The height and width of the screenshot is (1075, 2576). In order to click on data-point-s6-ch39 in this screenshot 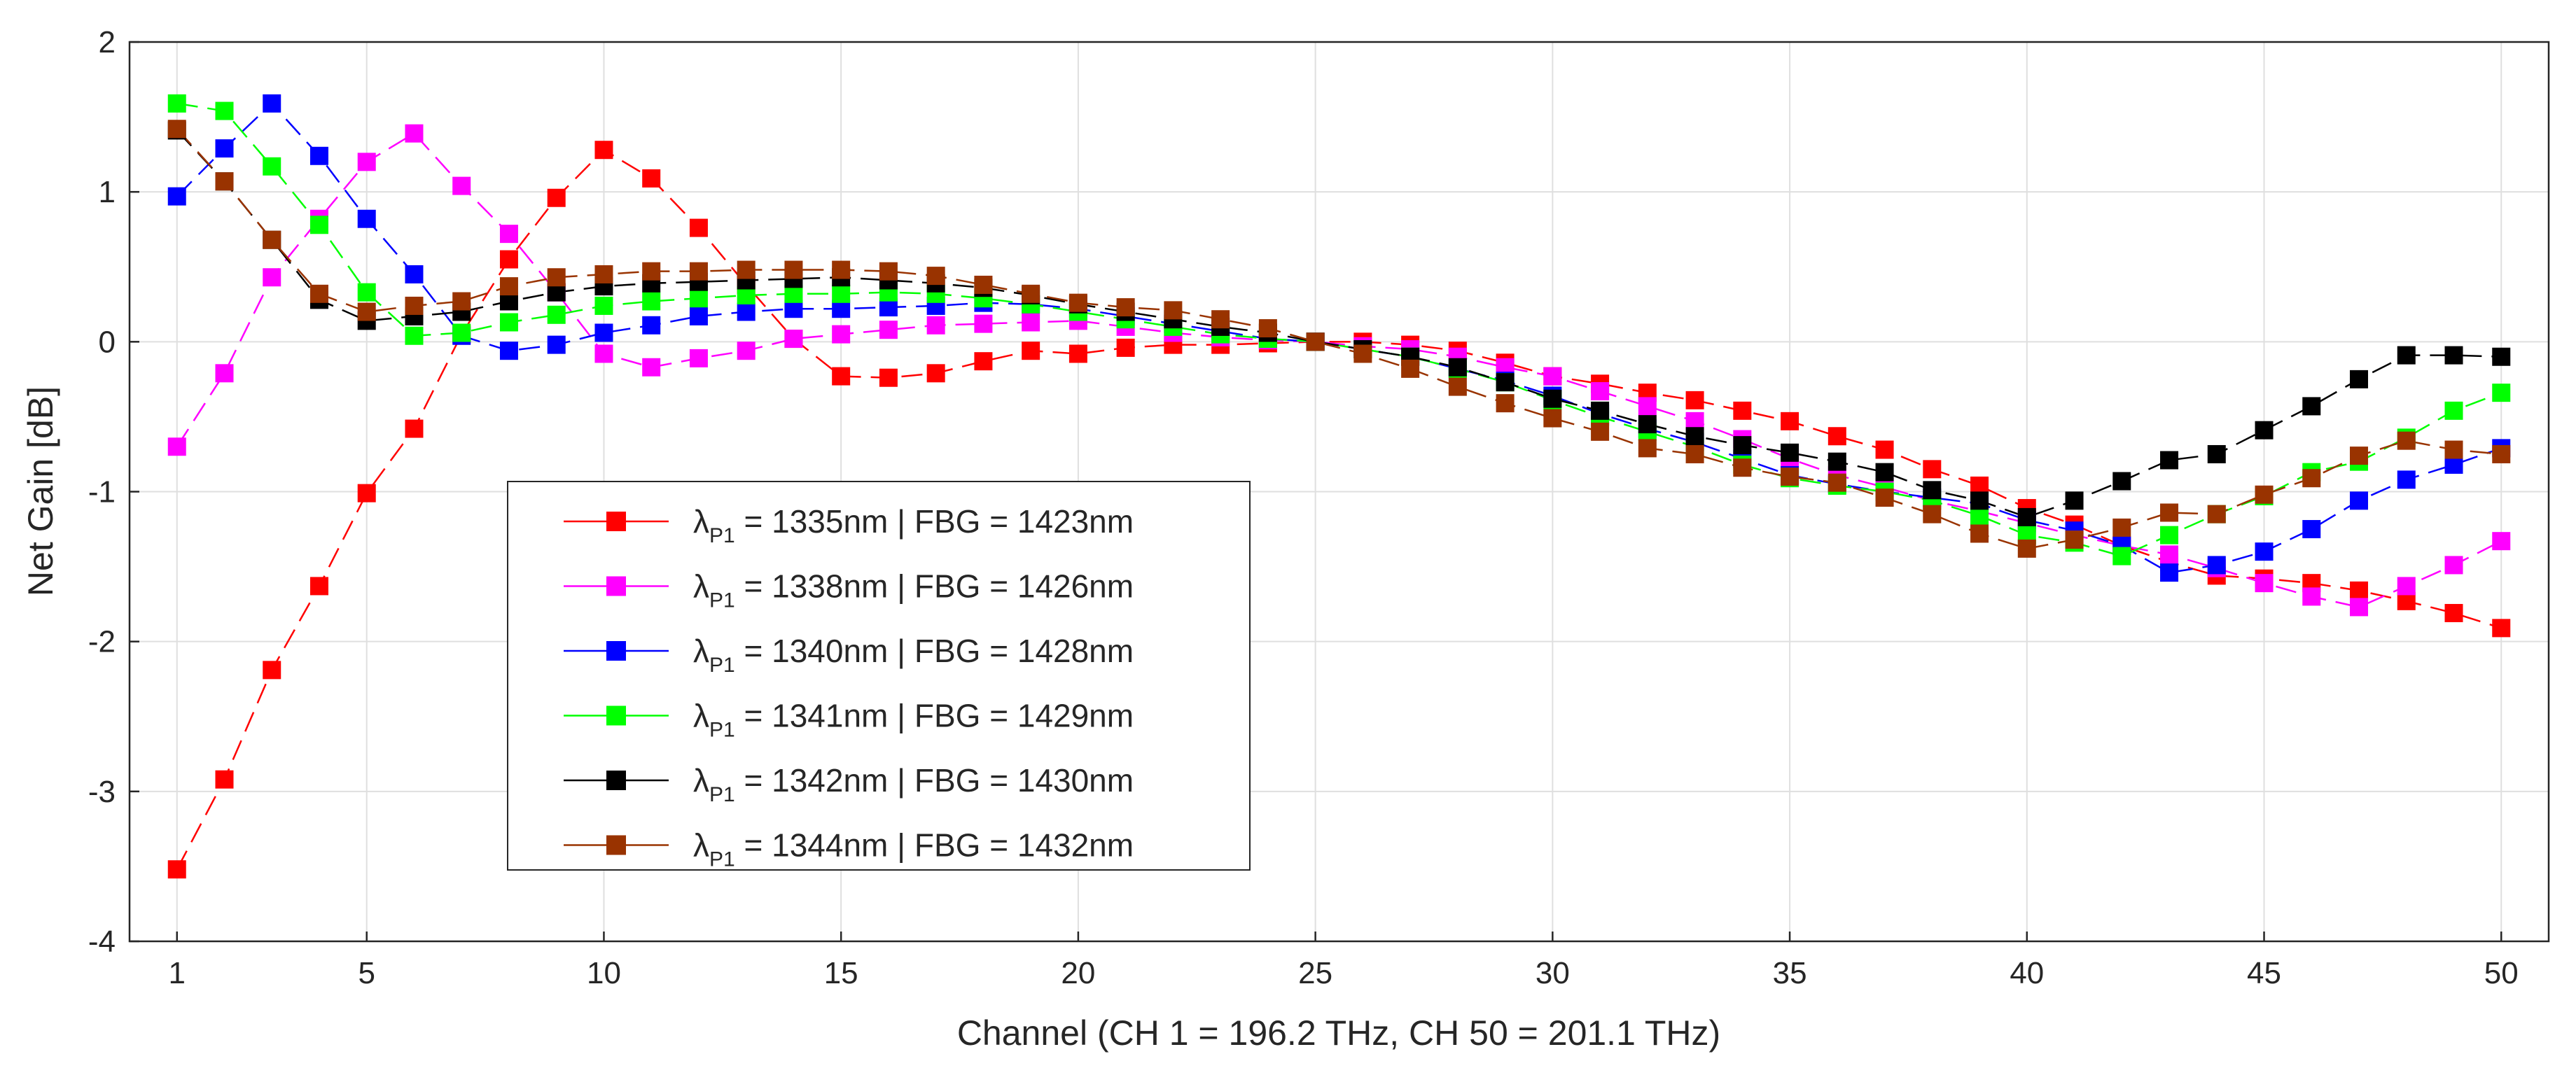, I will do `click(1979, 533)`.